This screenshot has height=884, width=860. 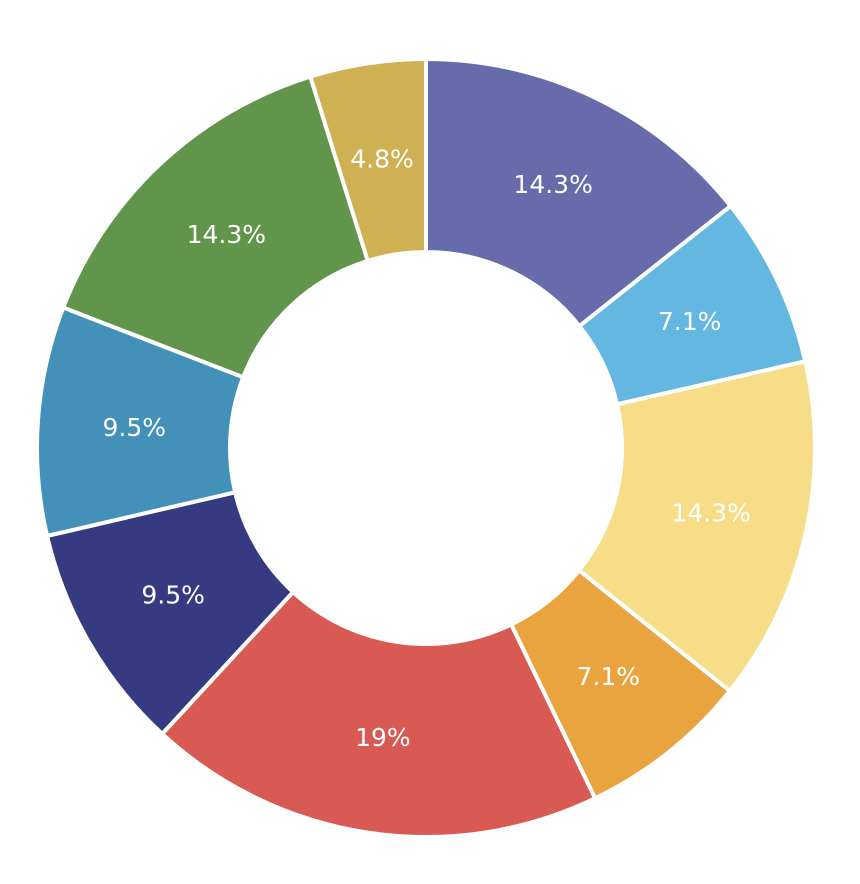 What do you see at coordinates (382, 158) in the screenshot?
I see `slice-data-label: 4.8%` at bounding box center [382, 158].